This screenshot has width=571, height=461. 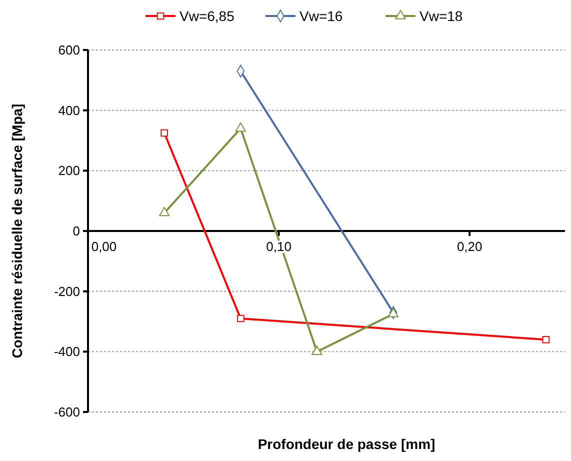 I want to click on x-tick-label: 0,20, so click(x=469, y=246).